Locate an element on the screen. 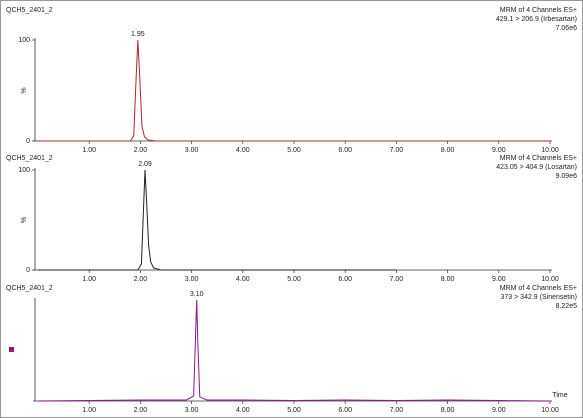 The image size is (583, 418). channel-info: 429.1 > 206.9 (Irbesartan) is located at coordinates (536, 19).